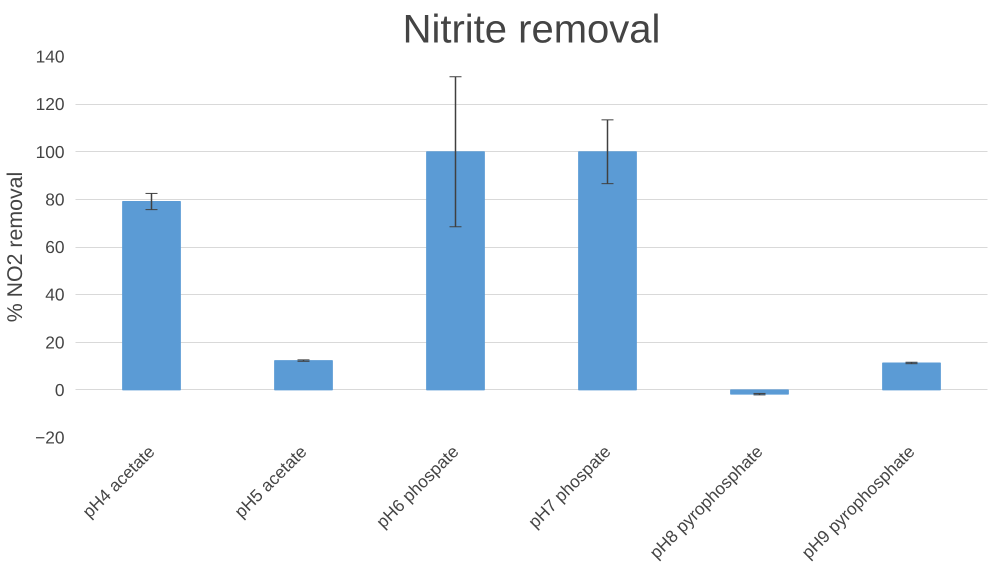 This screenshot has width=992, height=572. What do you see at coordinates (59, 390) in the screenshot?
I see `y-tick-label: 0` at bounding box center [59, 390].